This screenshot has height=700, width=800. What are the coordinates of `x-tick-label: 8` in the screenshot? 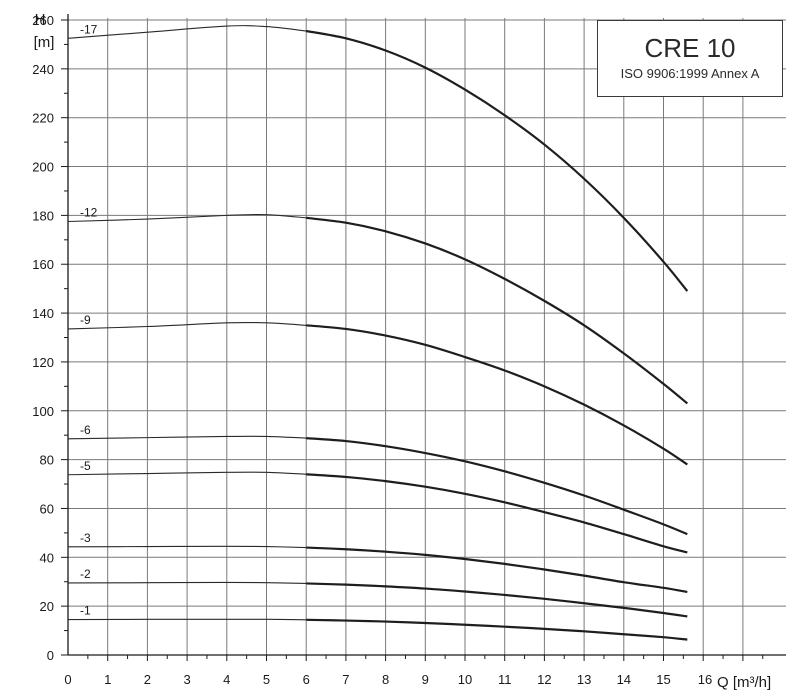 It's located at (385, 679).